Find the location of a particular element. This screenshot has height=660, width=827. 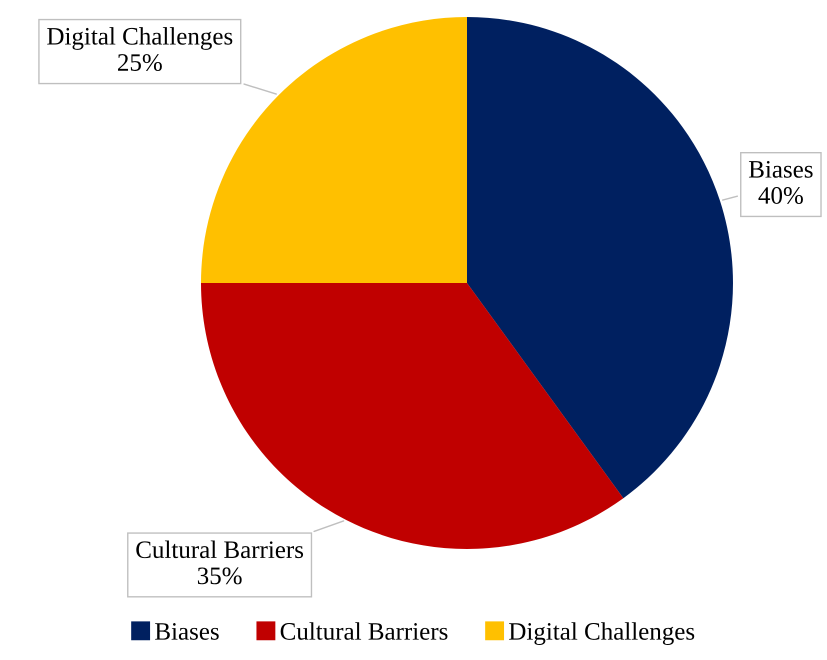

data-label: 40% is located at coordinates (780, 195).